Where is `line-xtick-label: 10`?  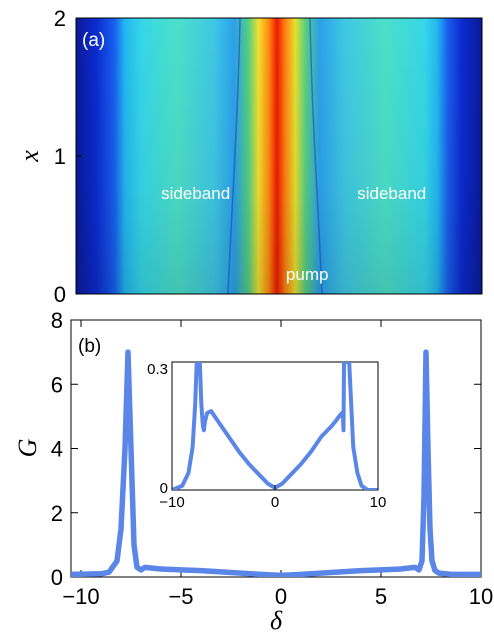
line-xtick-label: 10 is located at coordinates (481, 596).